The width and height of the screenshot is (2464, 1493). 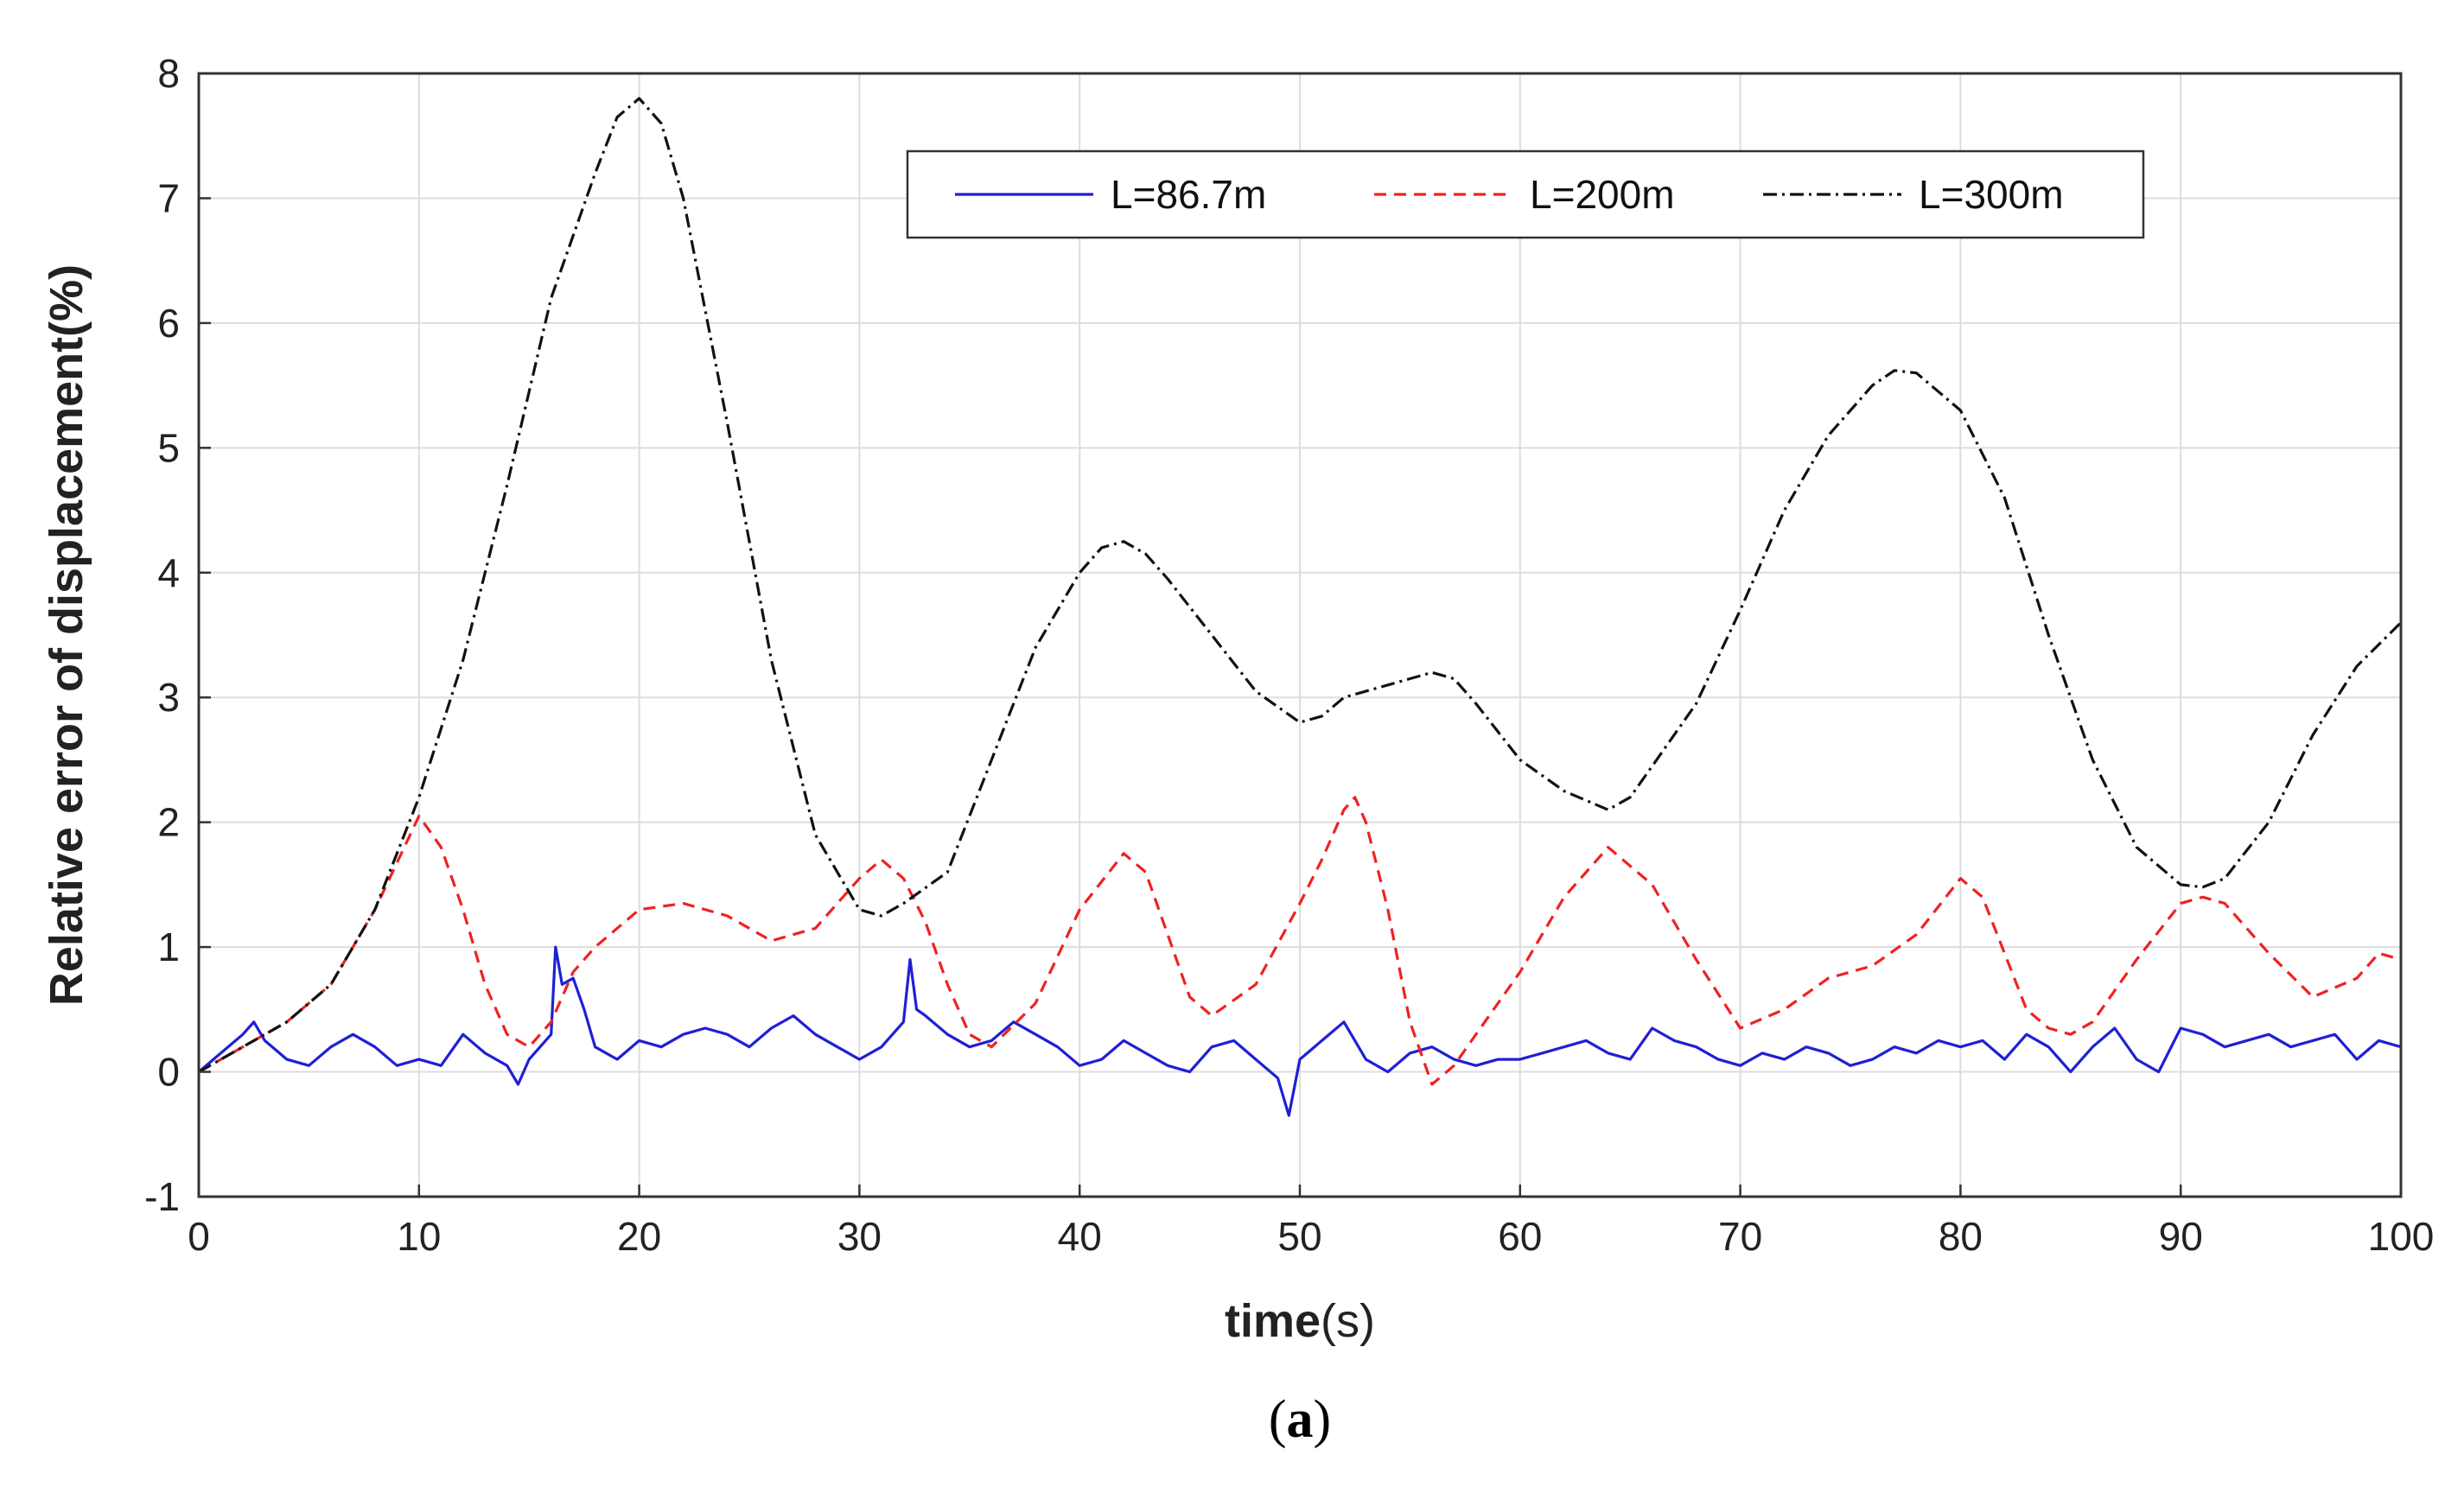 What do you see at coordinates (1278, 1420) in the screenshot?
I see `caption-open-paren: (` at bounding box center [1278, 1420].